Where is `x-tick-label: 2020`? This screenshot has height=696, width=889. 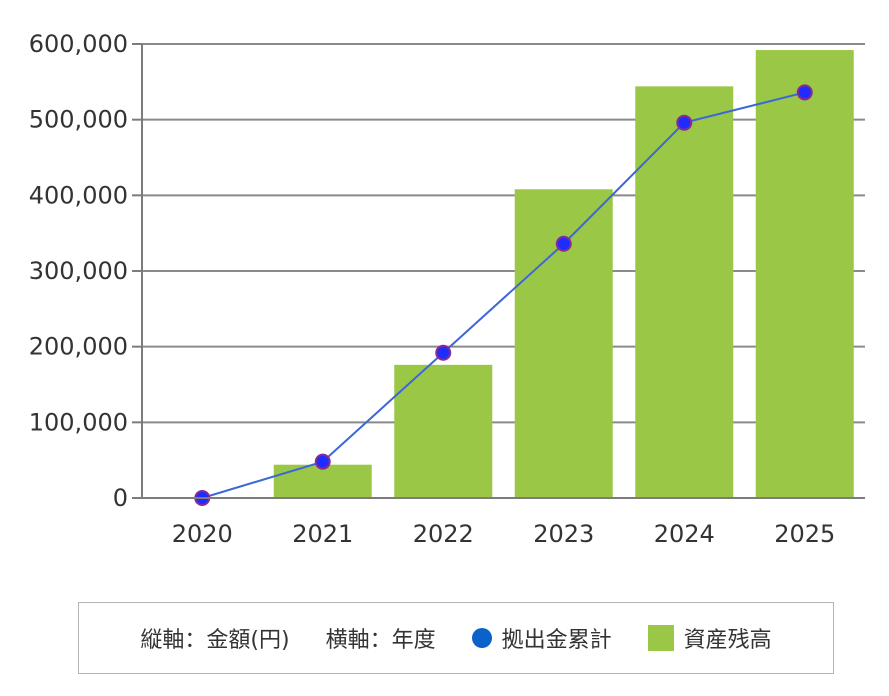
x-tick-label: 2020 is located at coordinates (202, 534).